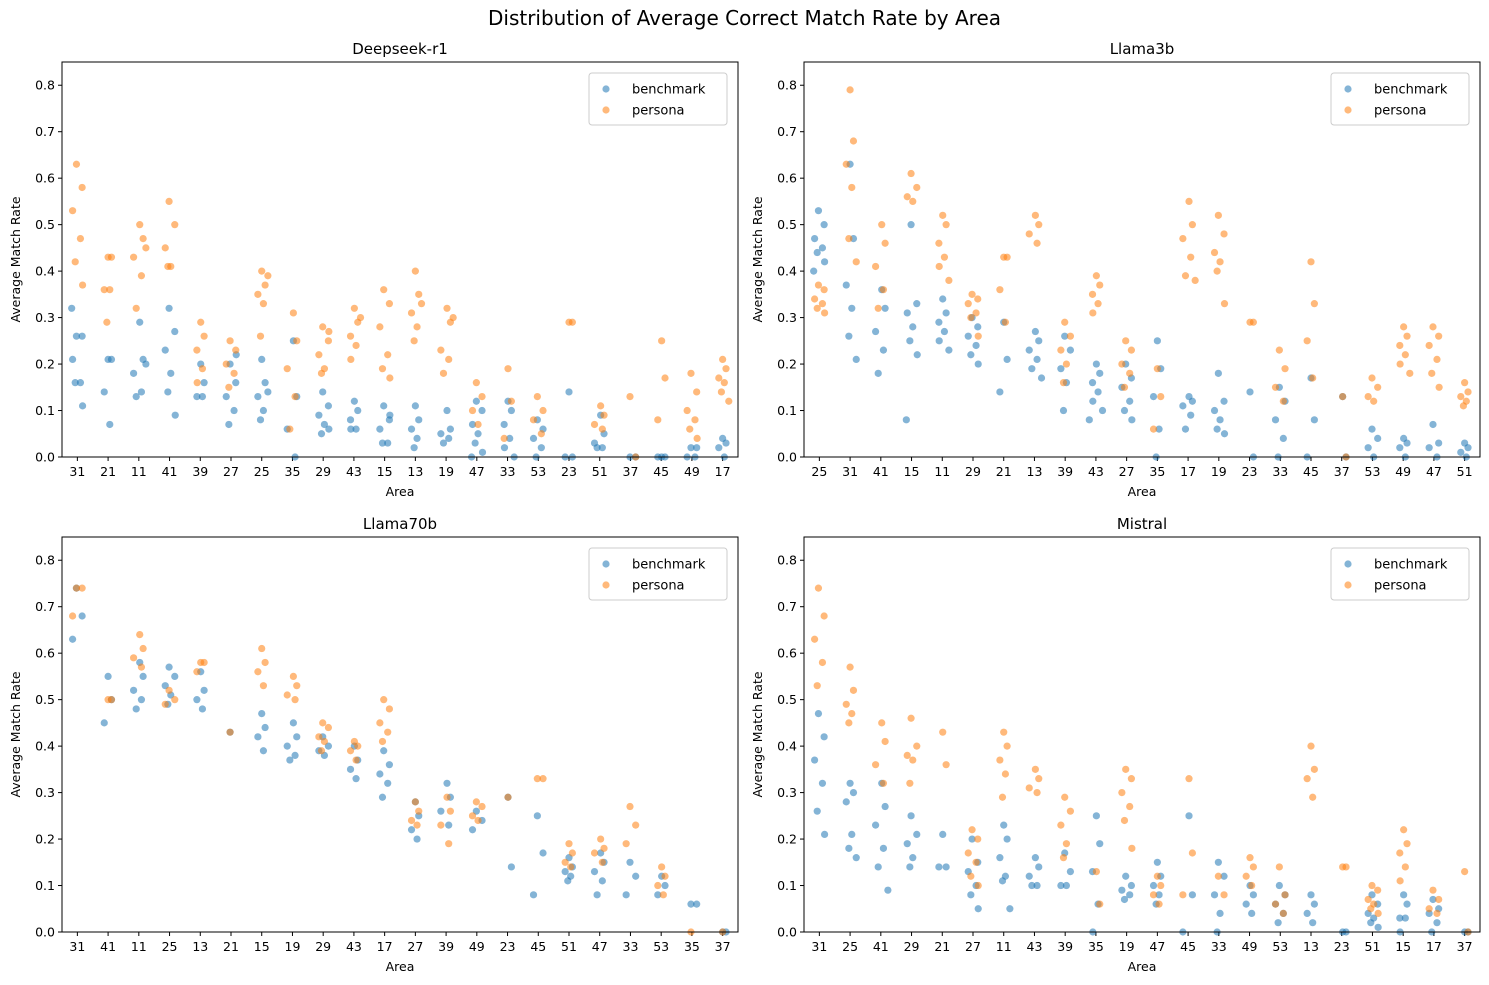 This screenshot has height=985, width=1489. What do you see at coordinates (108, 946) in the screenshot?
I see `x-tick-label: 41` at bounding box center [108, 946].